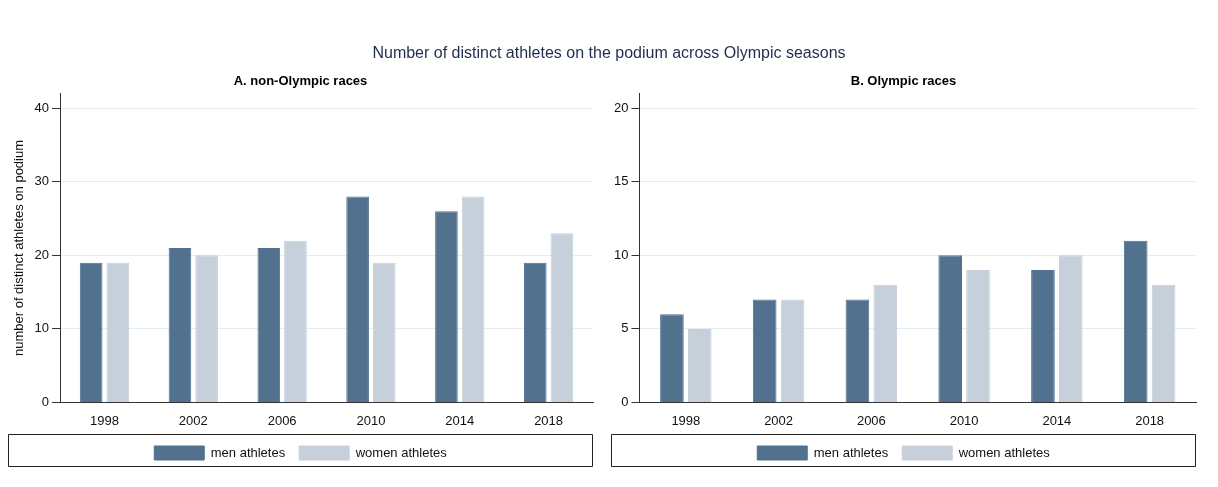 This screenshot has width=1218, height=487. What do you see at coordinates (42, 181) in the screenshot?
I see `y-tick-label: 30` at bounding box center [42, 181].